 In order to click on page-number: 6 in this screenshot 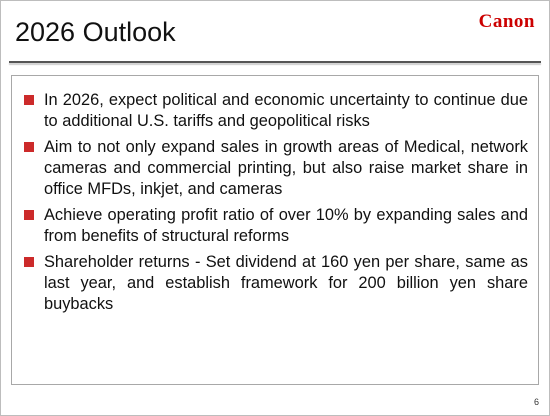, I will do `click(536, 402)`.